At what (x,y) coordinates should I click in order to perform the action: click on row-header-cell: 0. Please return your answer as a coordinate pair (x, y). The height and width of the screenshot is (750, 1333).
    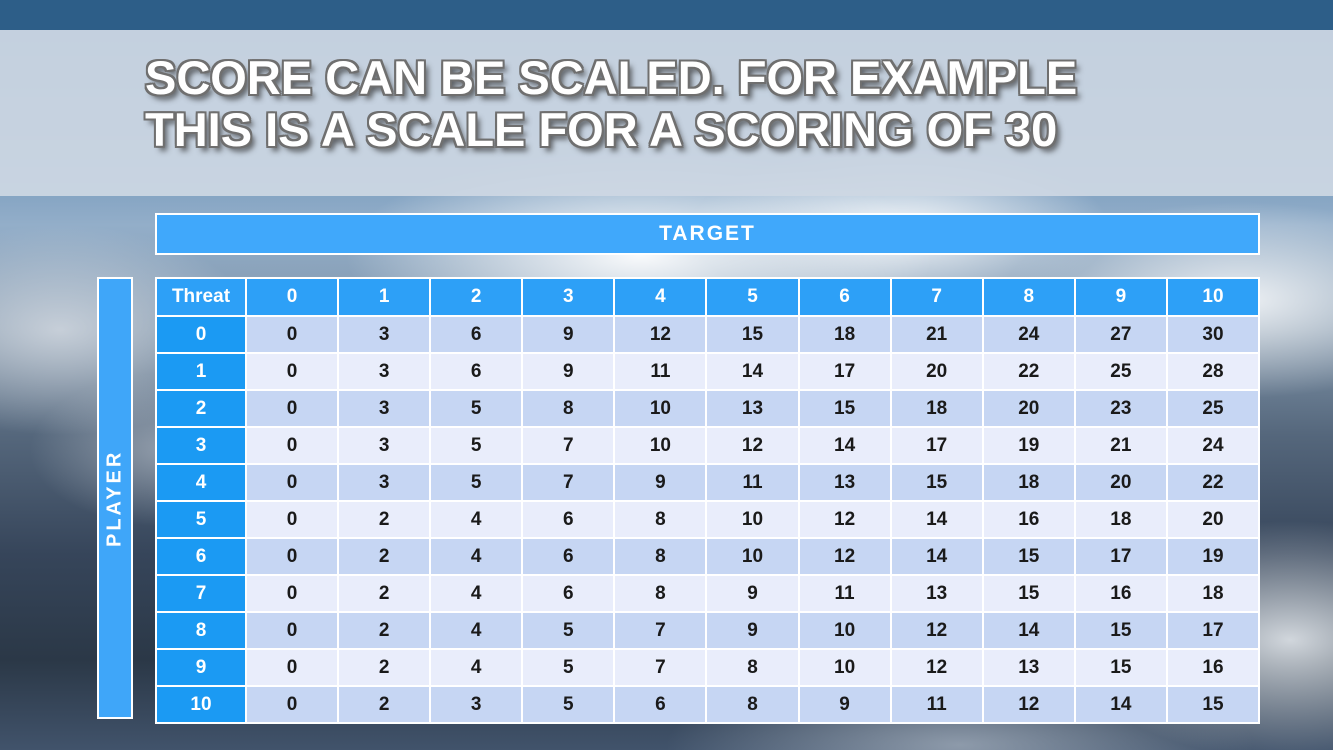
    Looking at the image, I should click on (201, 334).